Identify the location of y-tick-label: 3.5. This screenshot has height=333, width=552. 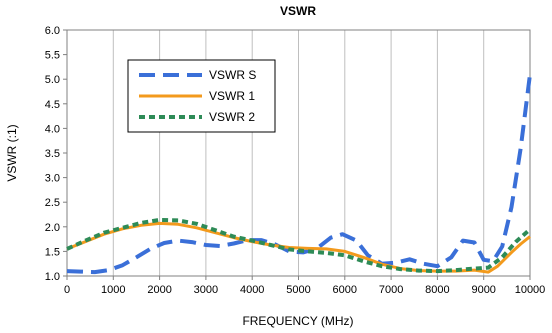
(52, 154).